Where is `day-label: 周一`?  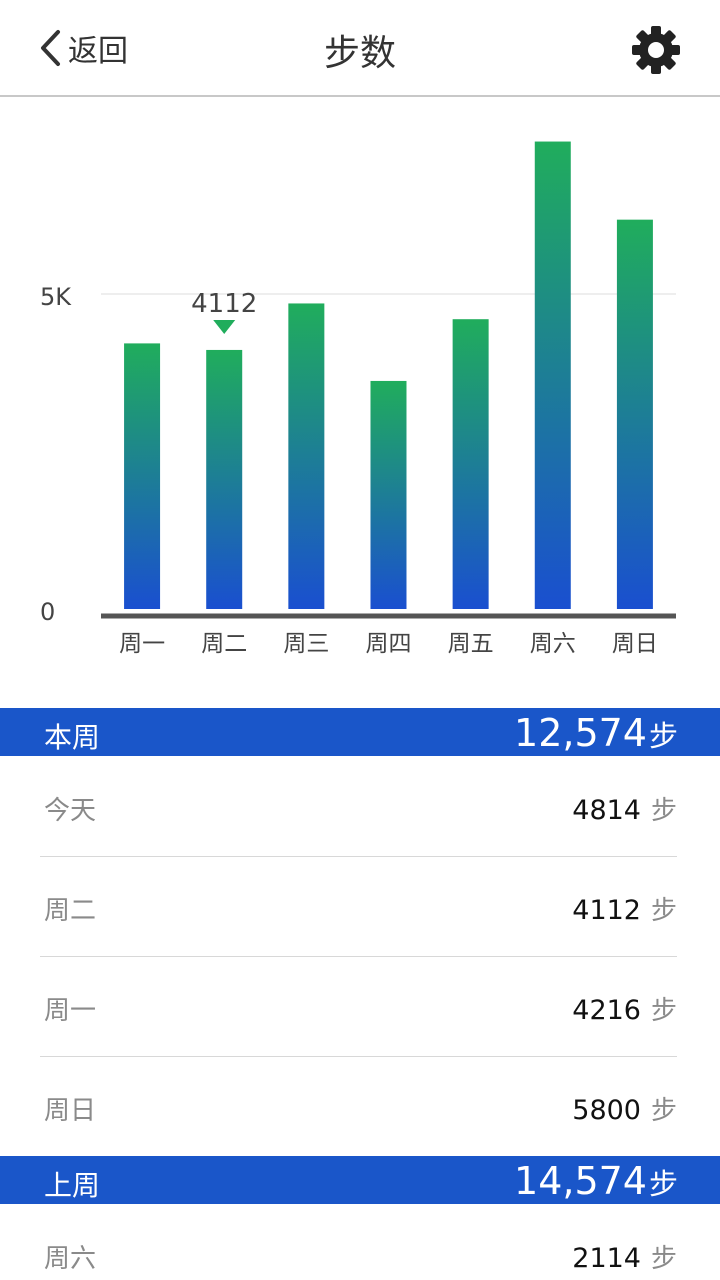 day-label: 周一 is located at coordinates (70, 1011).